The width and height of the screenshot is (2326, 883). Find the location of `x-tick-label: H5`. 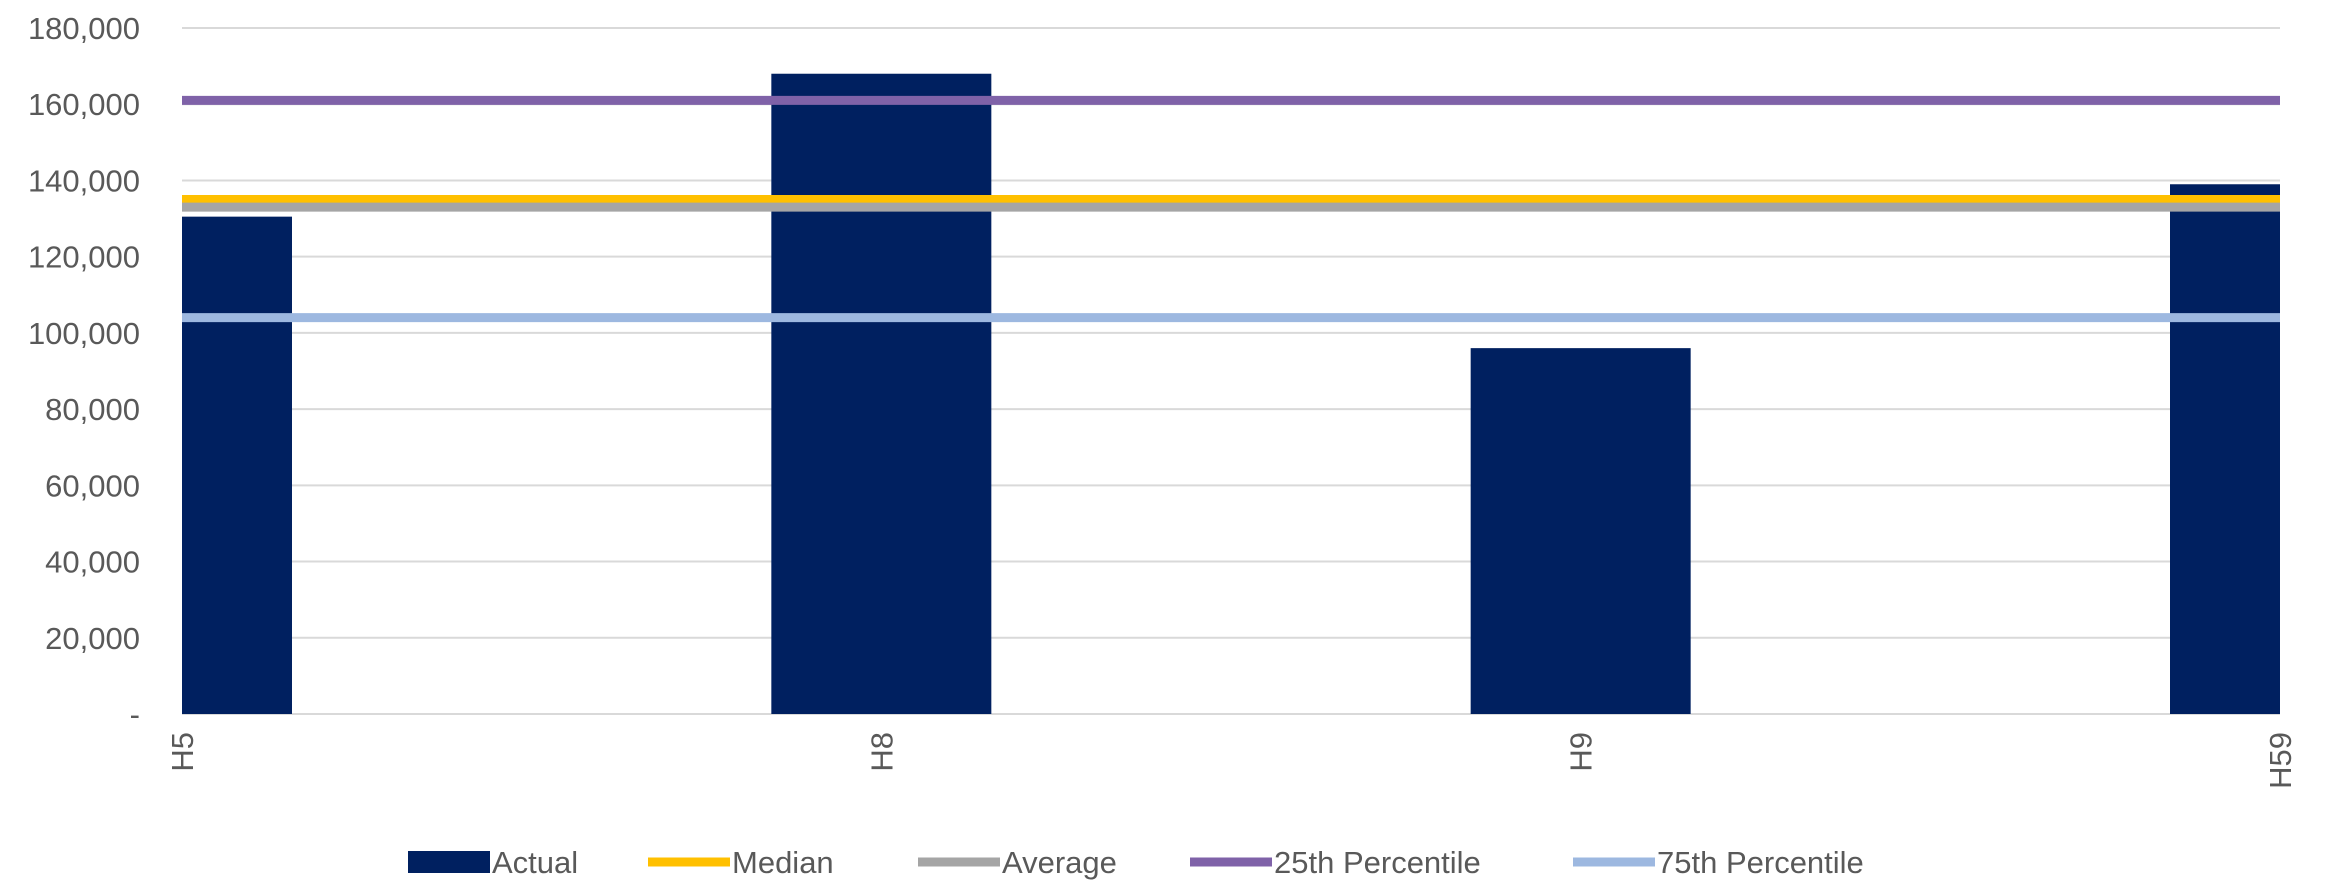

x-tick-label: H5 is located at coordinates (182, 752).